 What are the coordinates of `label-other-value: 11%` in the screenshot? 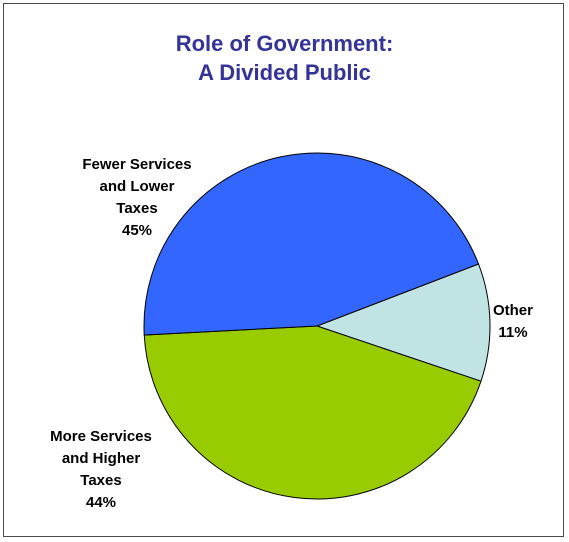 It's located at (513, 332).